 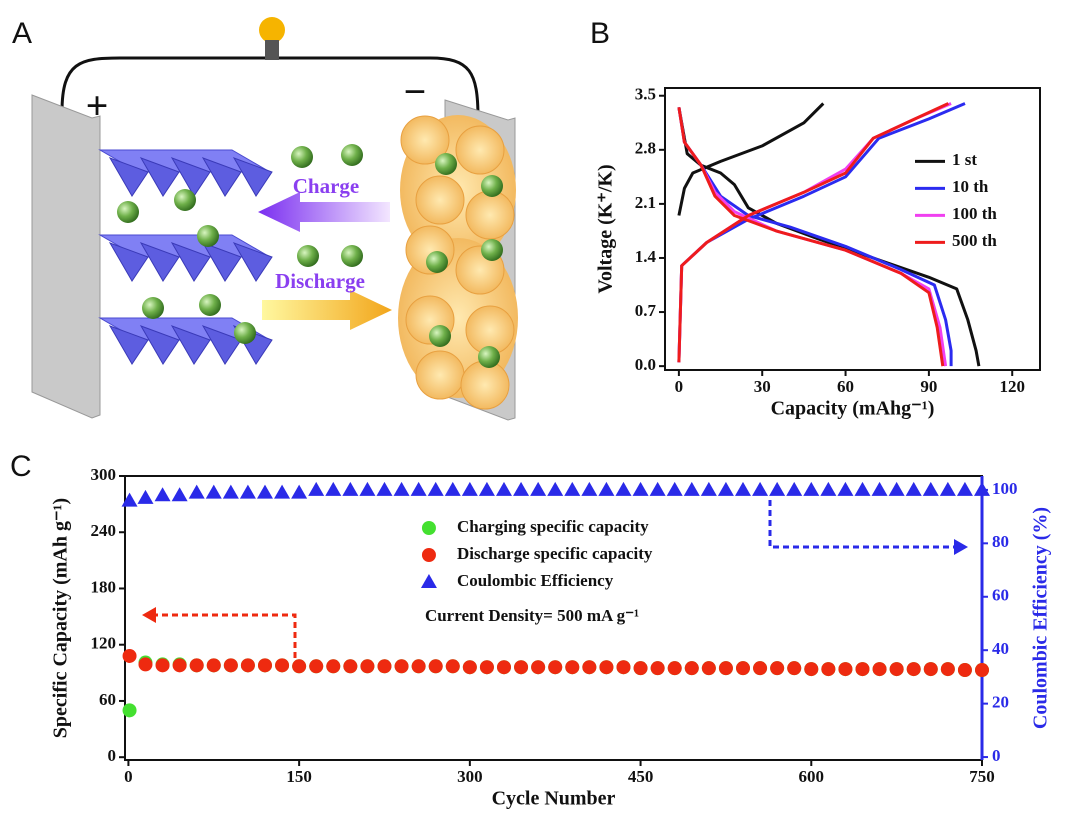 What do you see at coordinates (964, 159) in the screenshot?
I see `legend-label: 1 st` at bounding box center [964, 159].